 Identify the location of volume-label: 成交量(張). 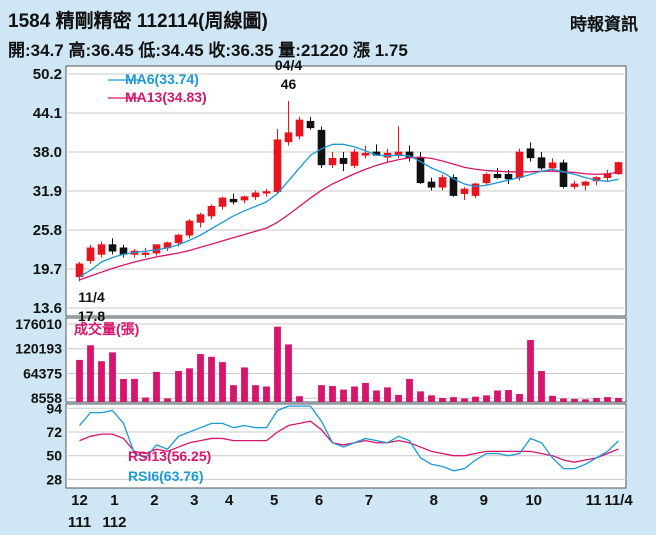
(106, 329).